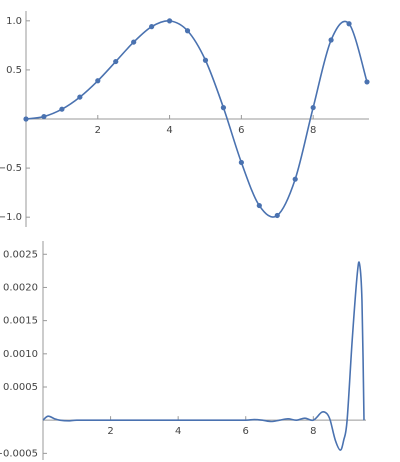 The width and height of the screenshot is (400, 462). I want to click on y-tick-label: 0.5, so click(14, 70).